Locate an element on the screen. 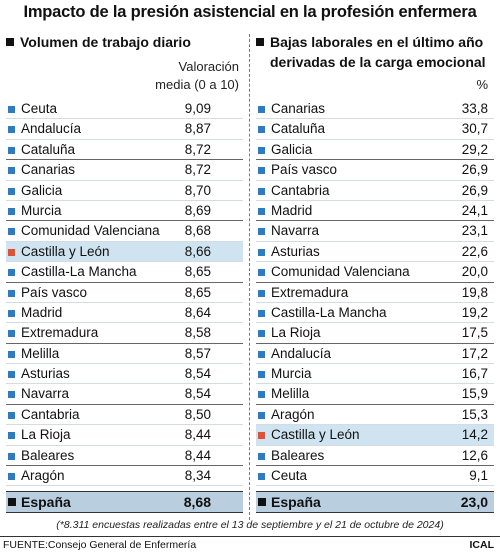  row-value: 20,0 is located at coordinates (474, 272).